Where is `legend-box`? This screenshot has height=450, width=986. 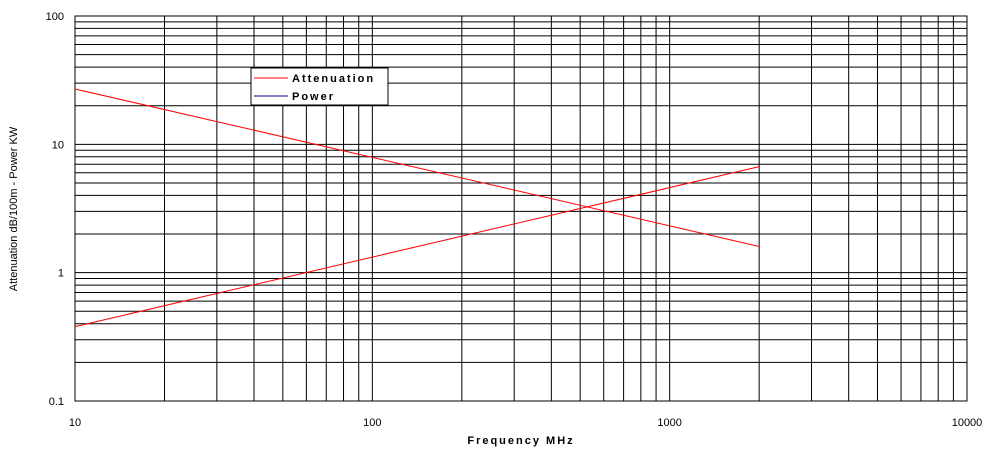 legend-box is located at coordinates (319, 86).